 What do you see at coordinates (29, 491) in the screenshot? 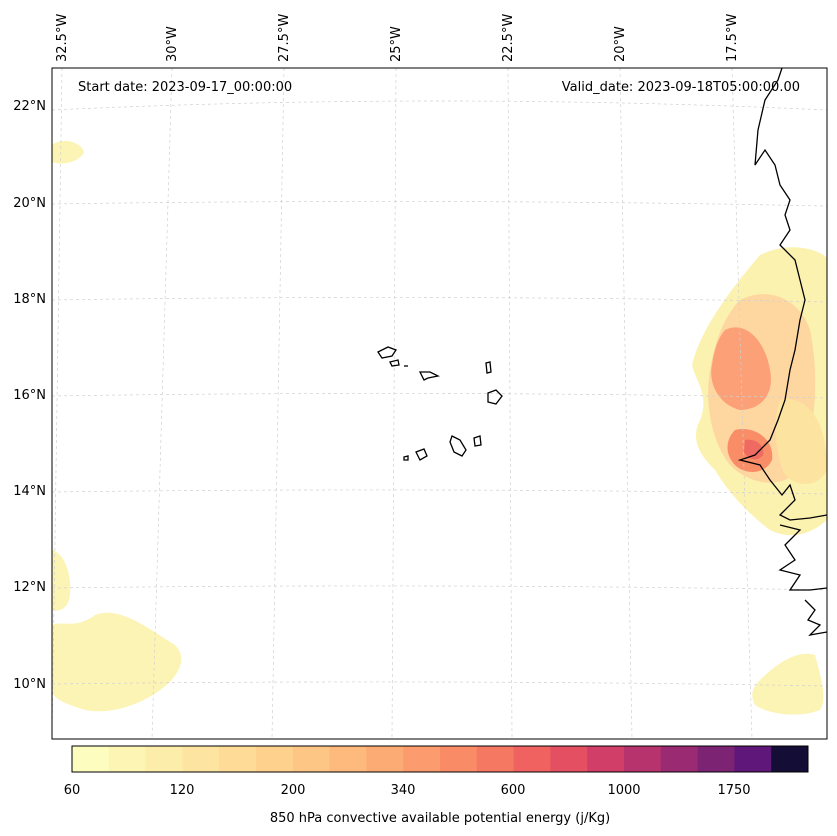
I see `lat-label: 14°N` at bounding box center [29, 491].